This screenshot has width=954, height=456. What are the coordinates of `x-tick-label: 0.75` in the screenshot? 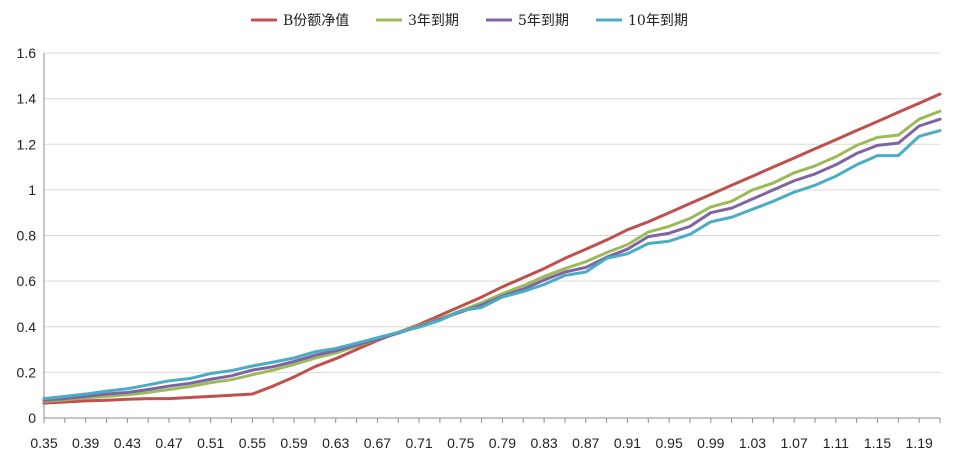 It's located at (460, 443).